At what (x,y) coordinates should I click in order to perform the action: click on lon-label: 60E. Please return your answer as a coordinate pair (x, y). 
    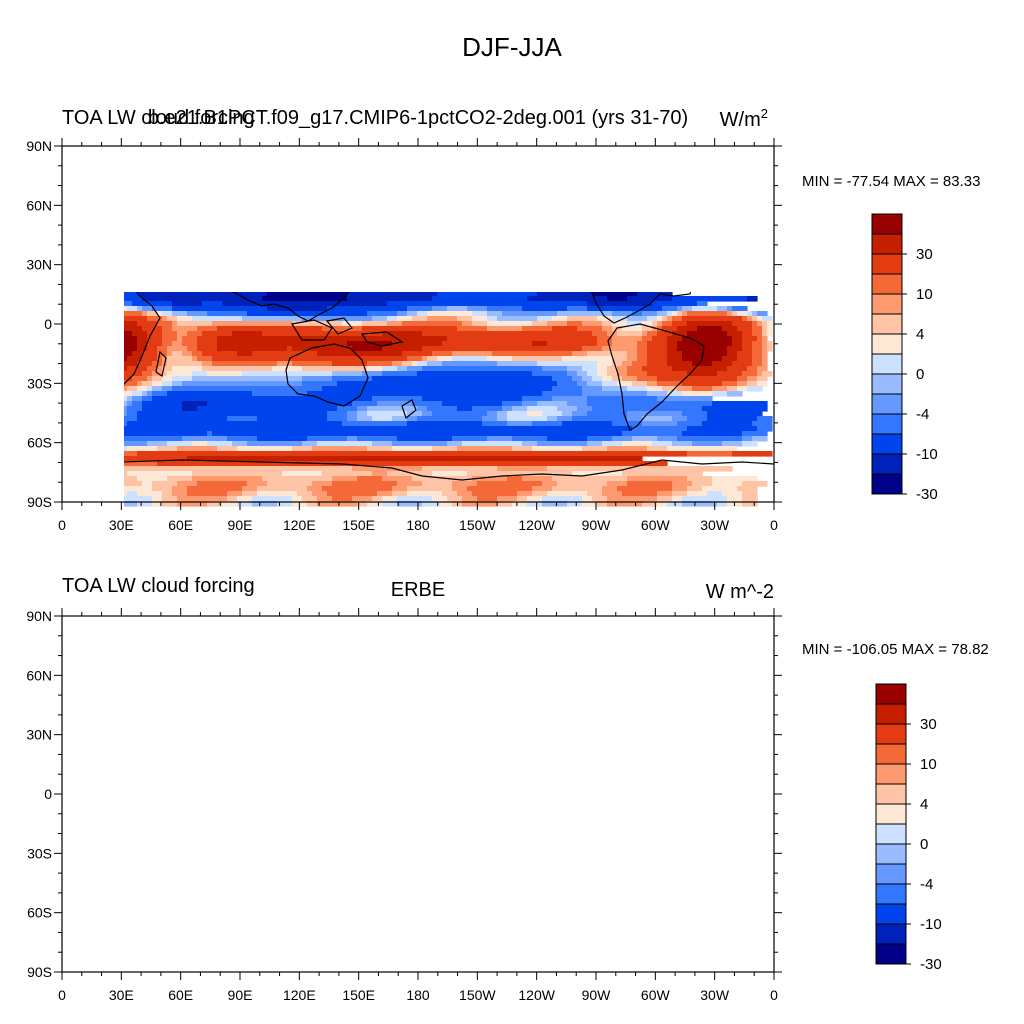
    Looking at the image, I should click on (180, 525).